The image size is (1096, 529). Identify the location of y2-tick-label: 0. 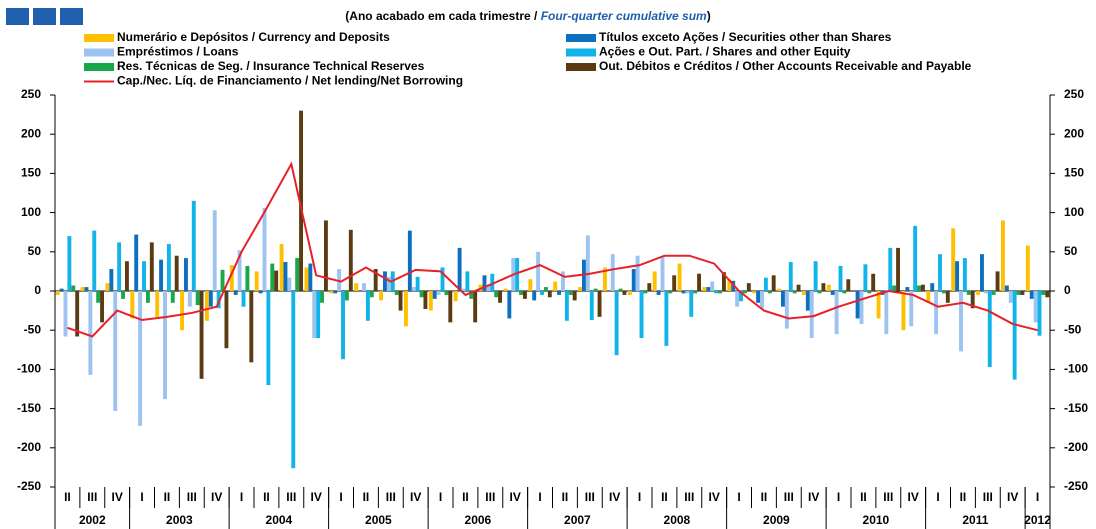
(1067, 290).